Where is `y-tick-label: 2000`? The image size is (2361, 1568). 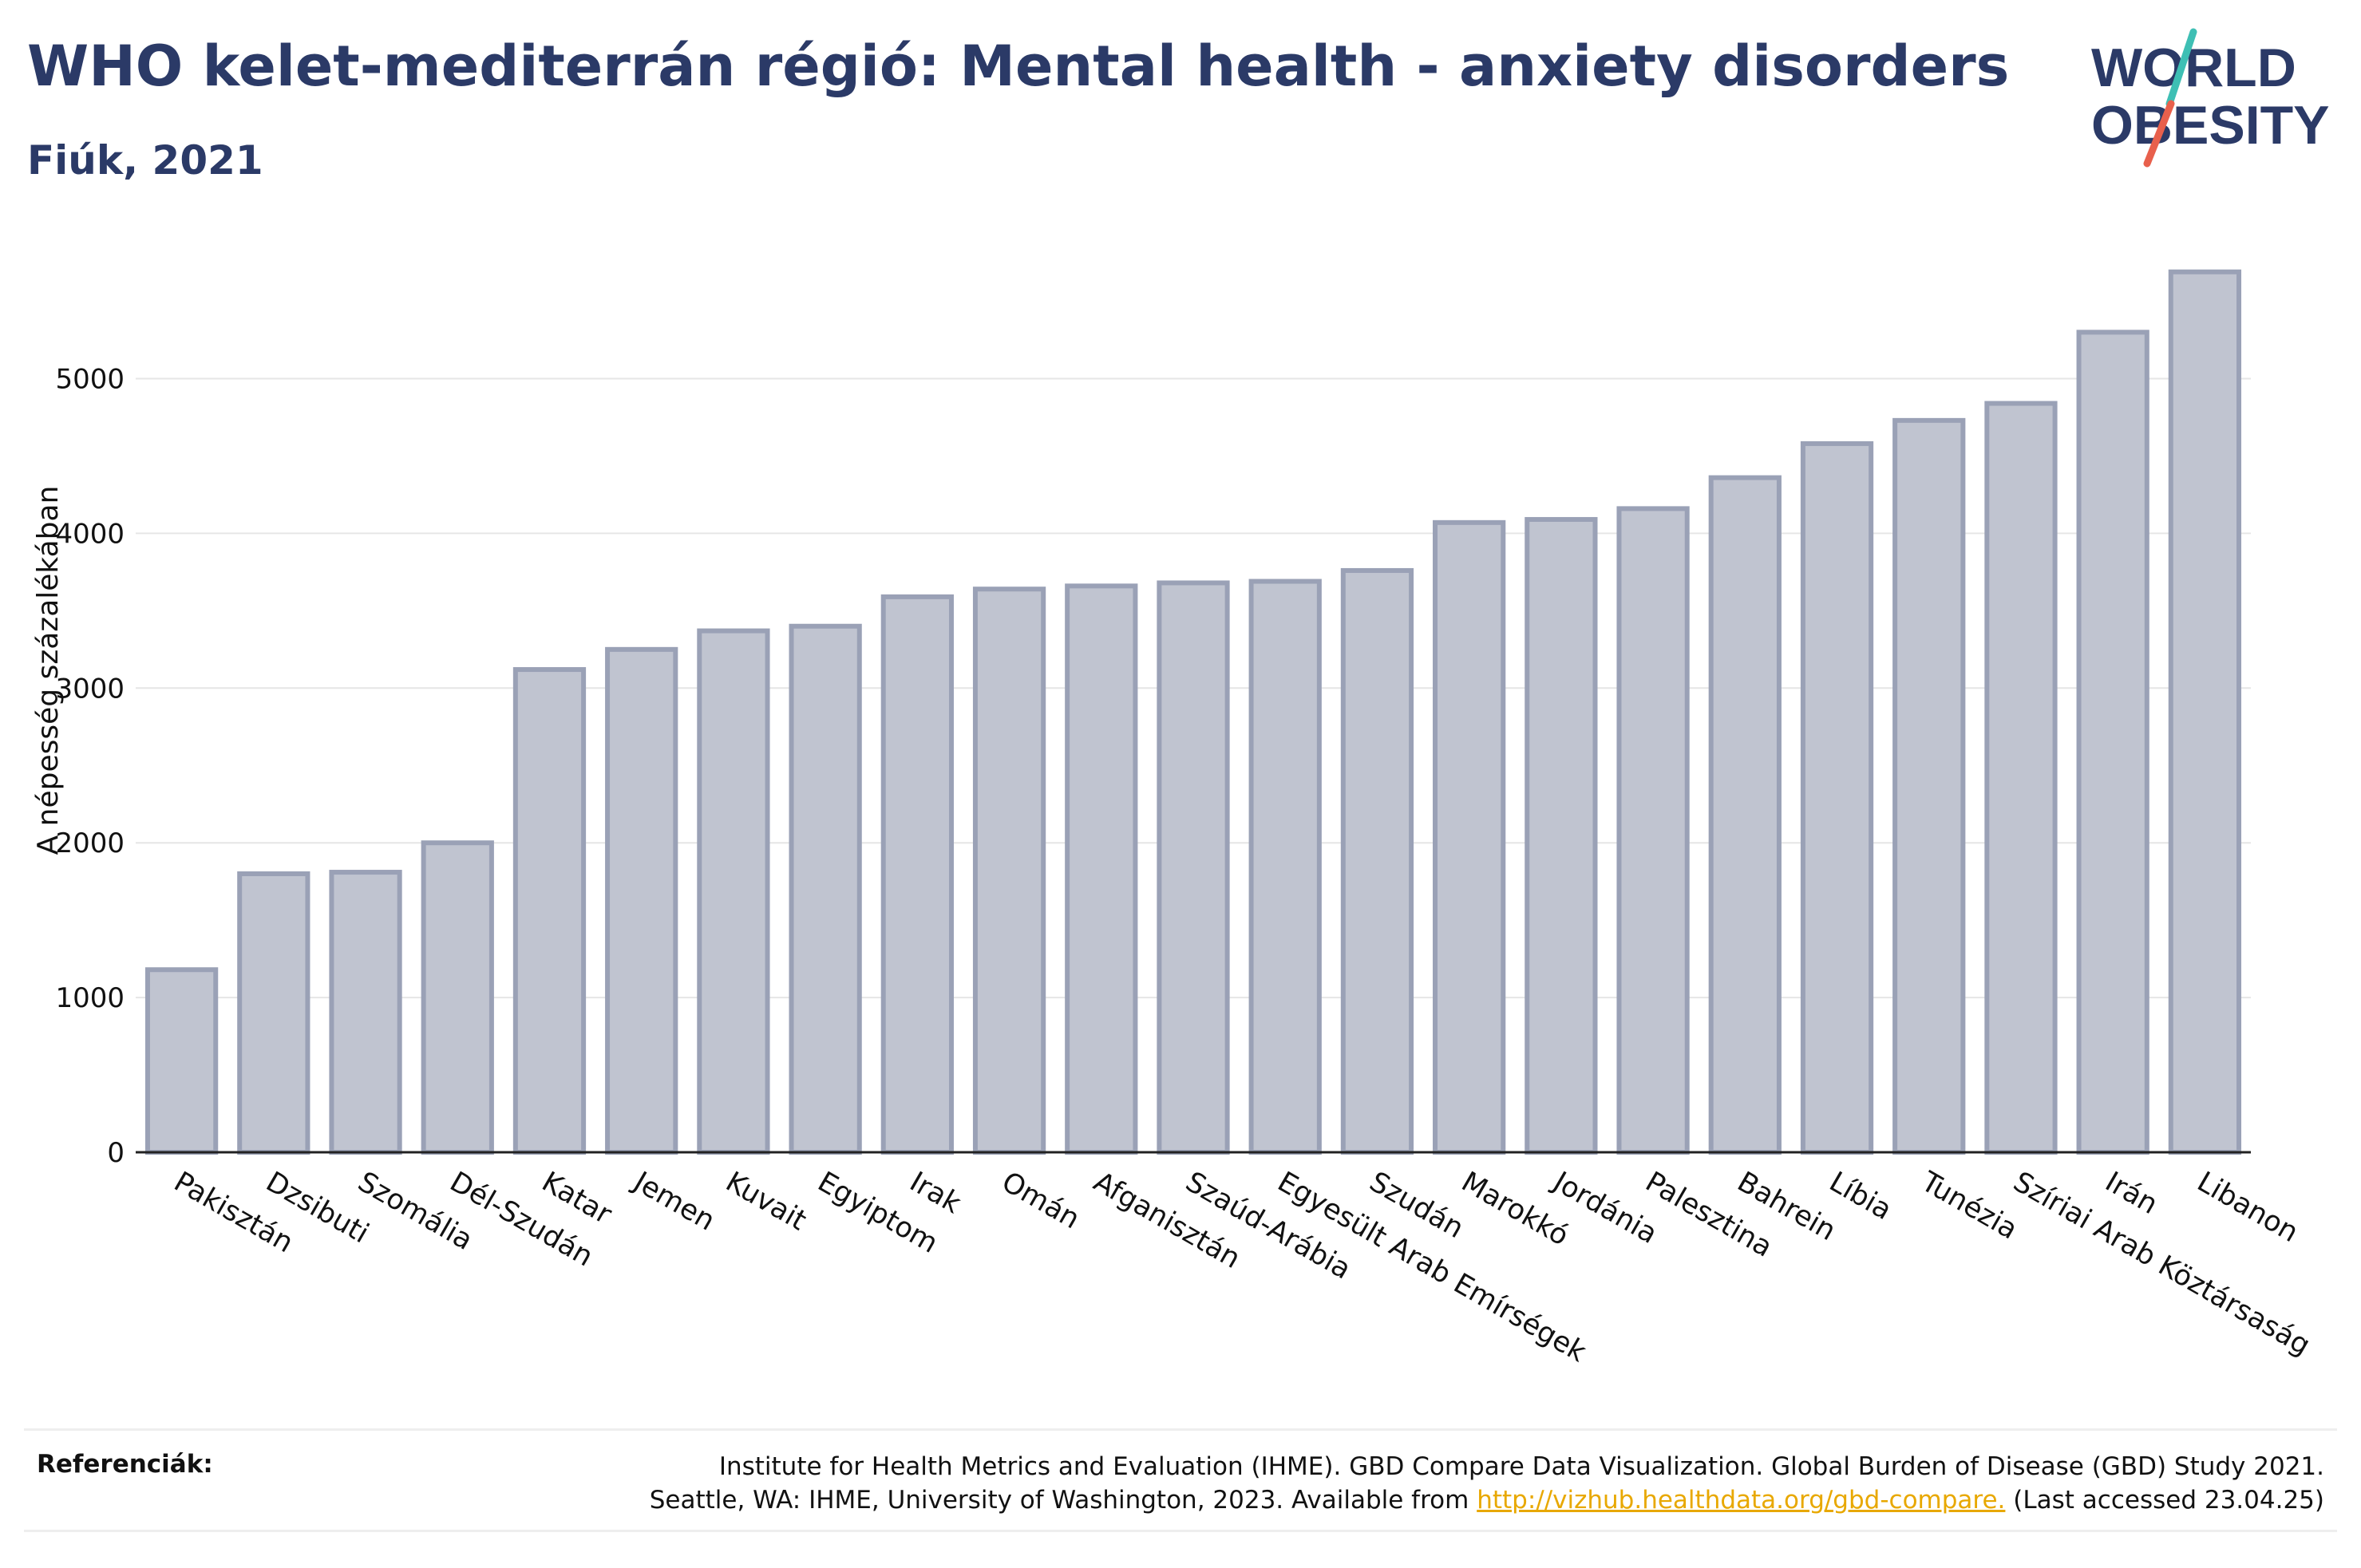 y-tick-label: 2000 is located at coordinates (90, 843).